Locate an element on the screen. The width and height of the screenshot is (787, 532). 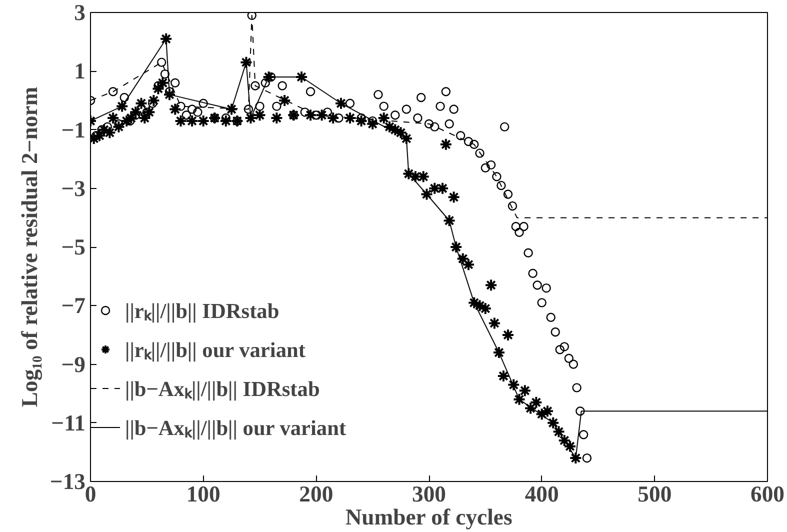
legend-label: ||rₖ||/||b|| IDRstab is located at coordinates (202, 311).